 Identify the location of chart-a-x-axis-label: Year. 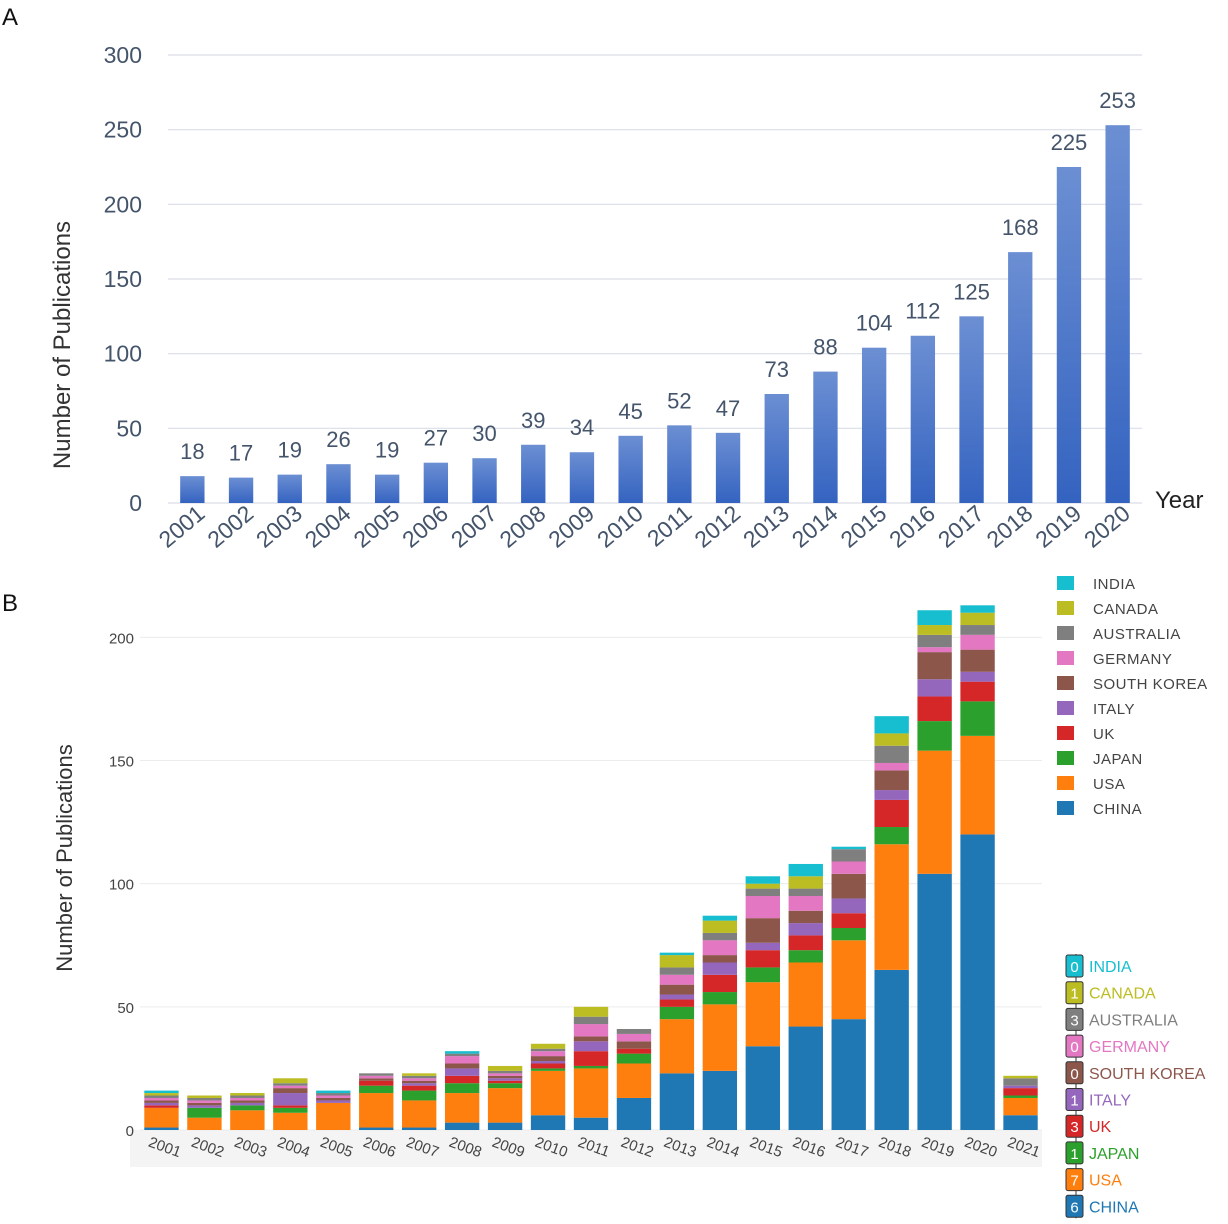
(1179, 500).